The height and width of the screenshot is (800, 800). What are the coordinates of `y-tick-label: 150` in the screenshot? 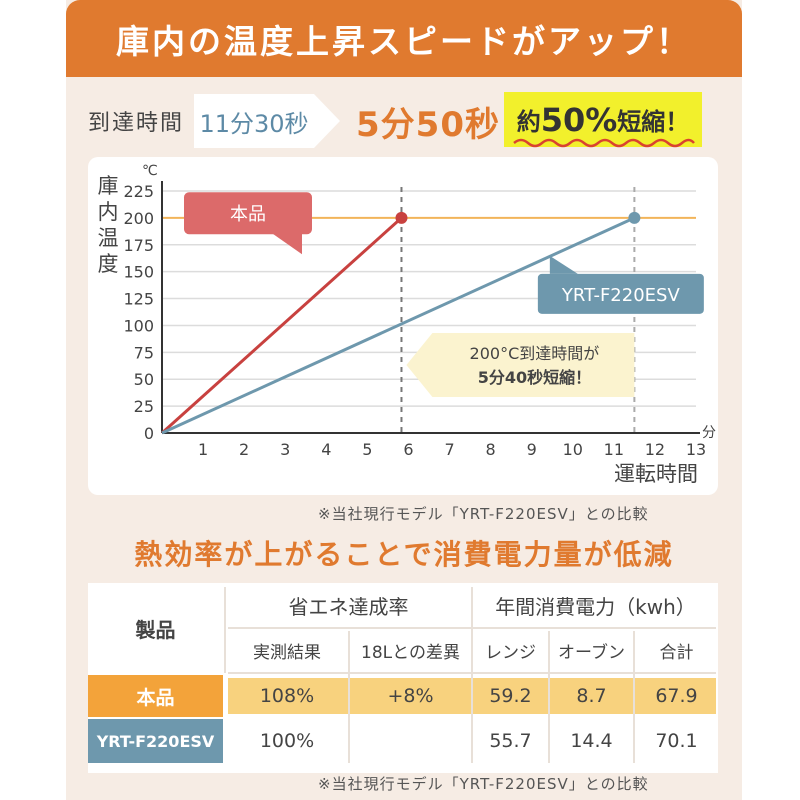 It's located at (138, 272).